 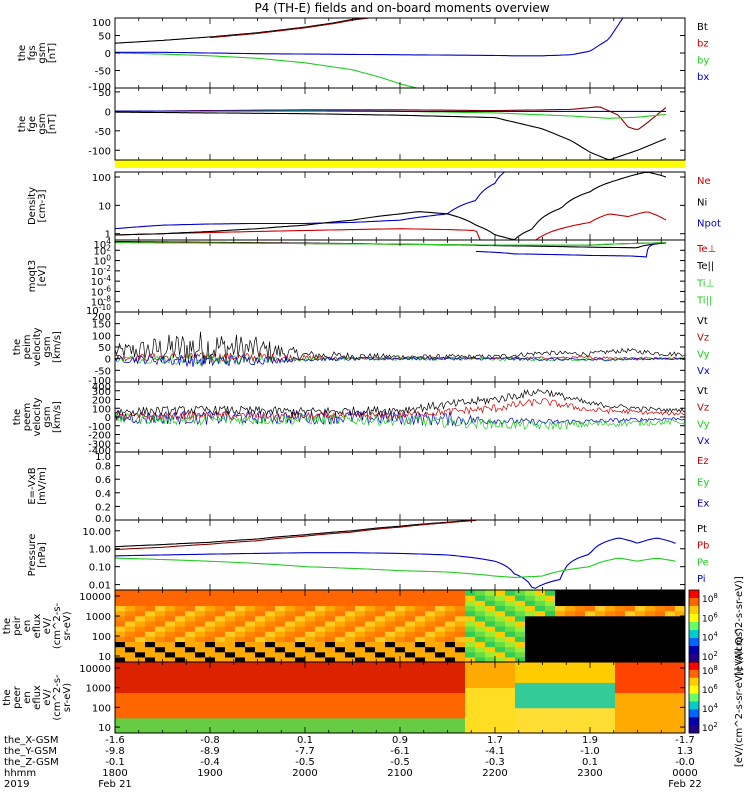 What do you see at coordinates (103, 480) in the screenshot?
I see `y-tick-label: 0.6` at bounding box center [103, 480].